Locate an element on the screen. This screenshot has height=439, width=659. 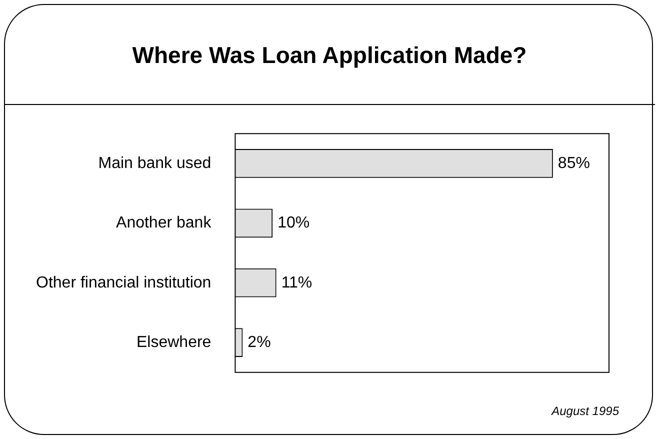
data-label: 2% is located at coordinates (259, 342).